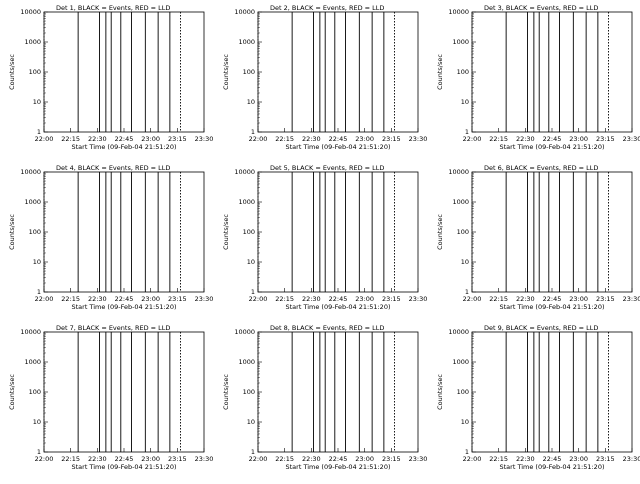 This screenshot has width=640, height=484. What do you see at coordinates (327, 168) in the screenshot?
I see `chart-title: Det 5, BLACK = Events, RED = LLD` at bounding box center [327, 168].